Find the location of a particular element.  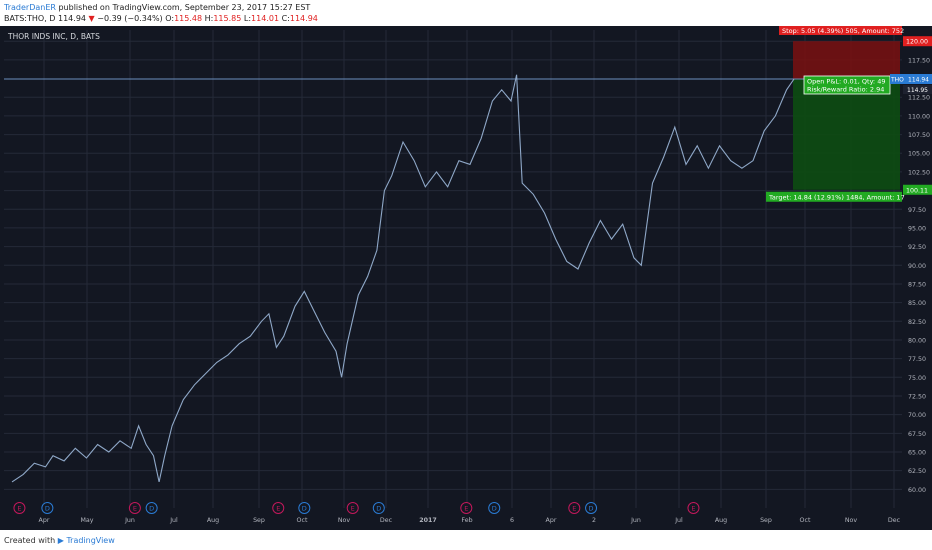

y-tick-label: 67.50 is located at coordinates (917, 434).